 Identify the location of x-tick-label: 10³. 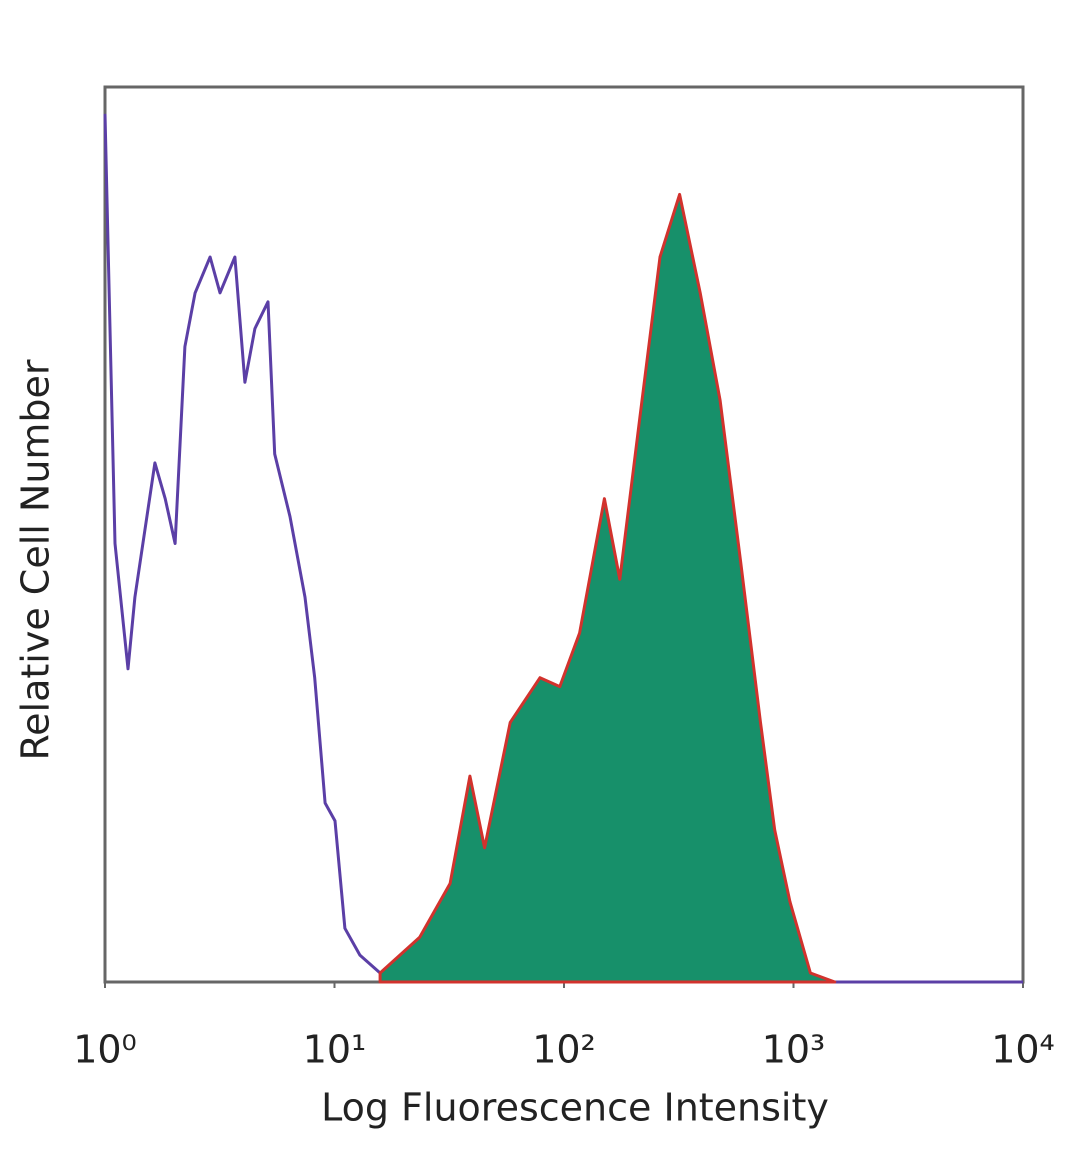
(794, 1050).